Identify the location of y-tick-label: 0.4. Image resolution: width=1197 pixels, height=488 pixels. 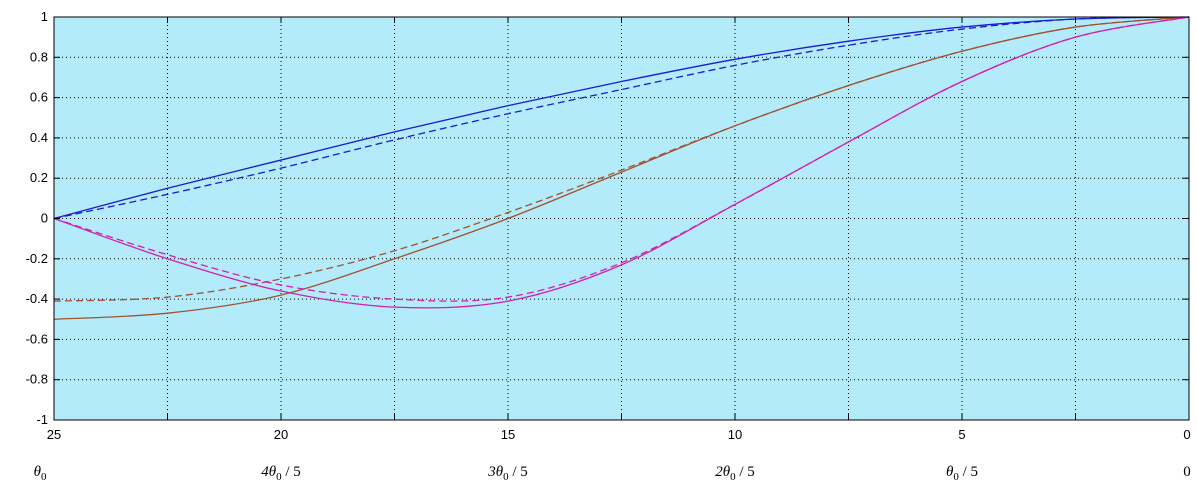
(39, 137).